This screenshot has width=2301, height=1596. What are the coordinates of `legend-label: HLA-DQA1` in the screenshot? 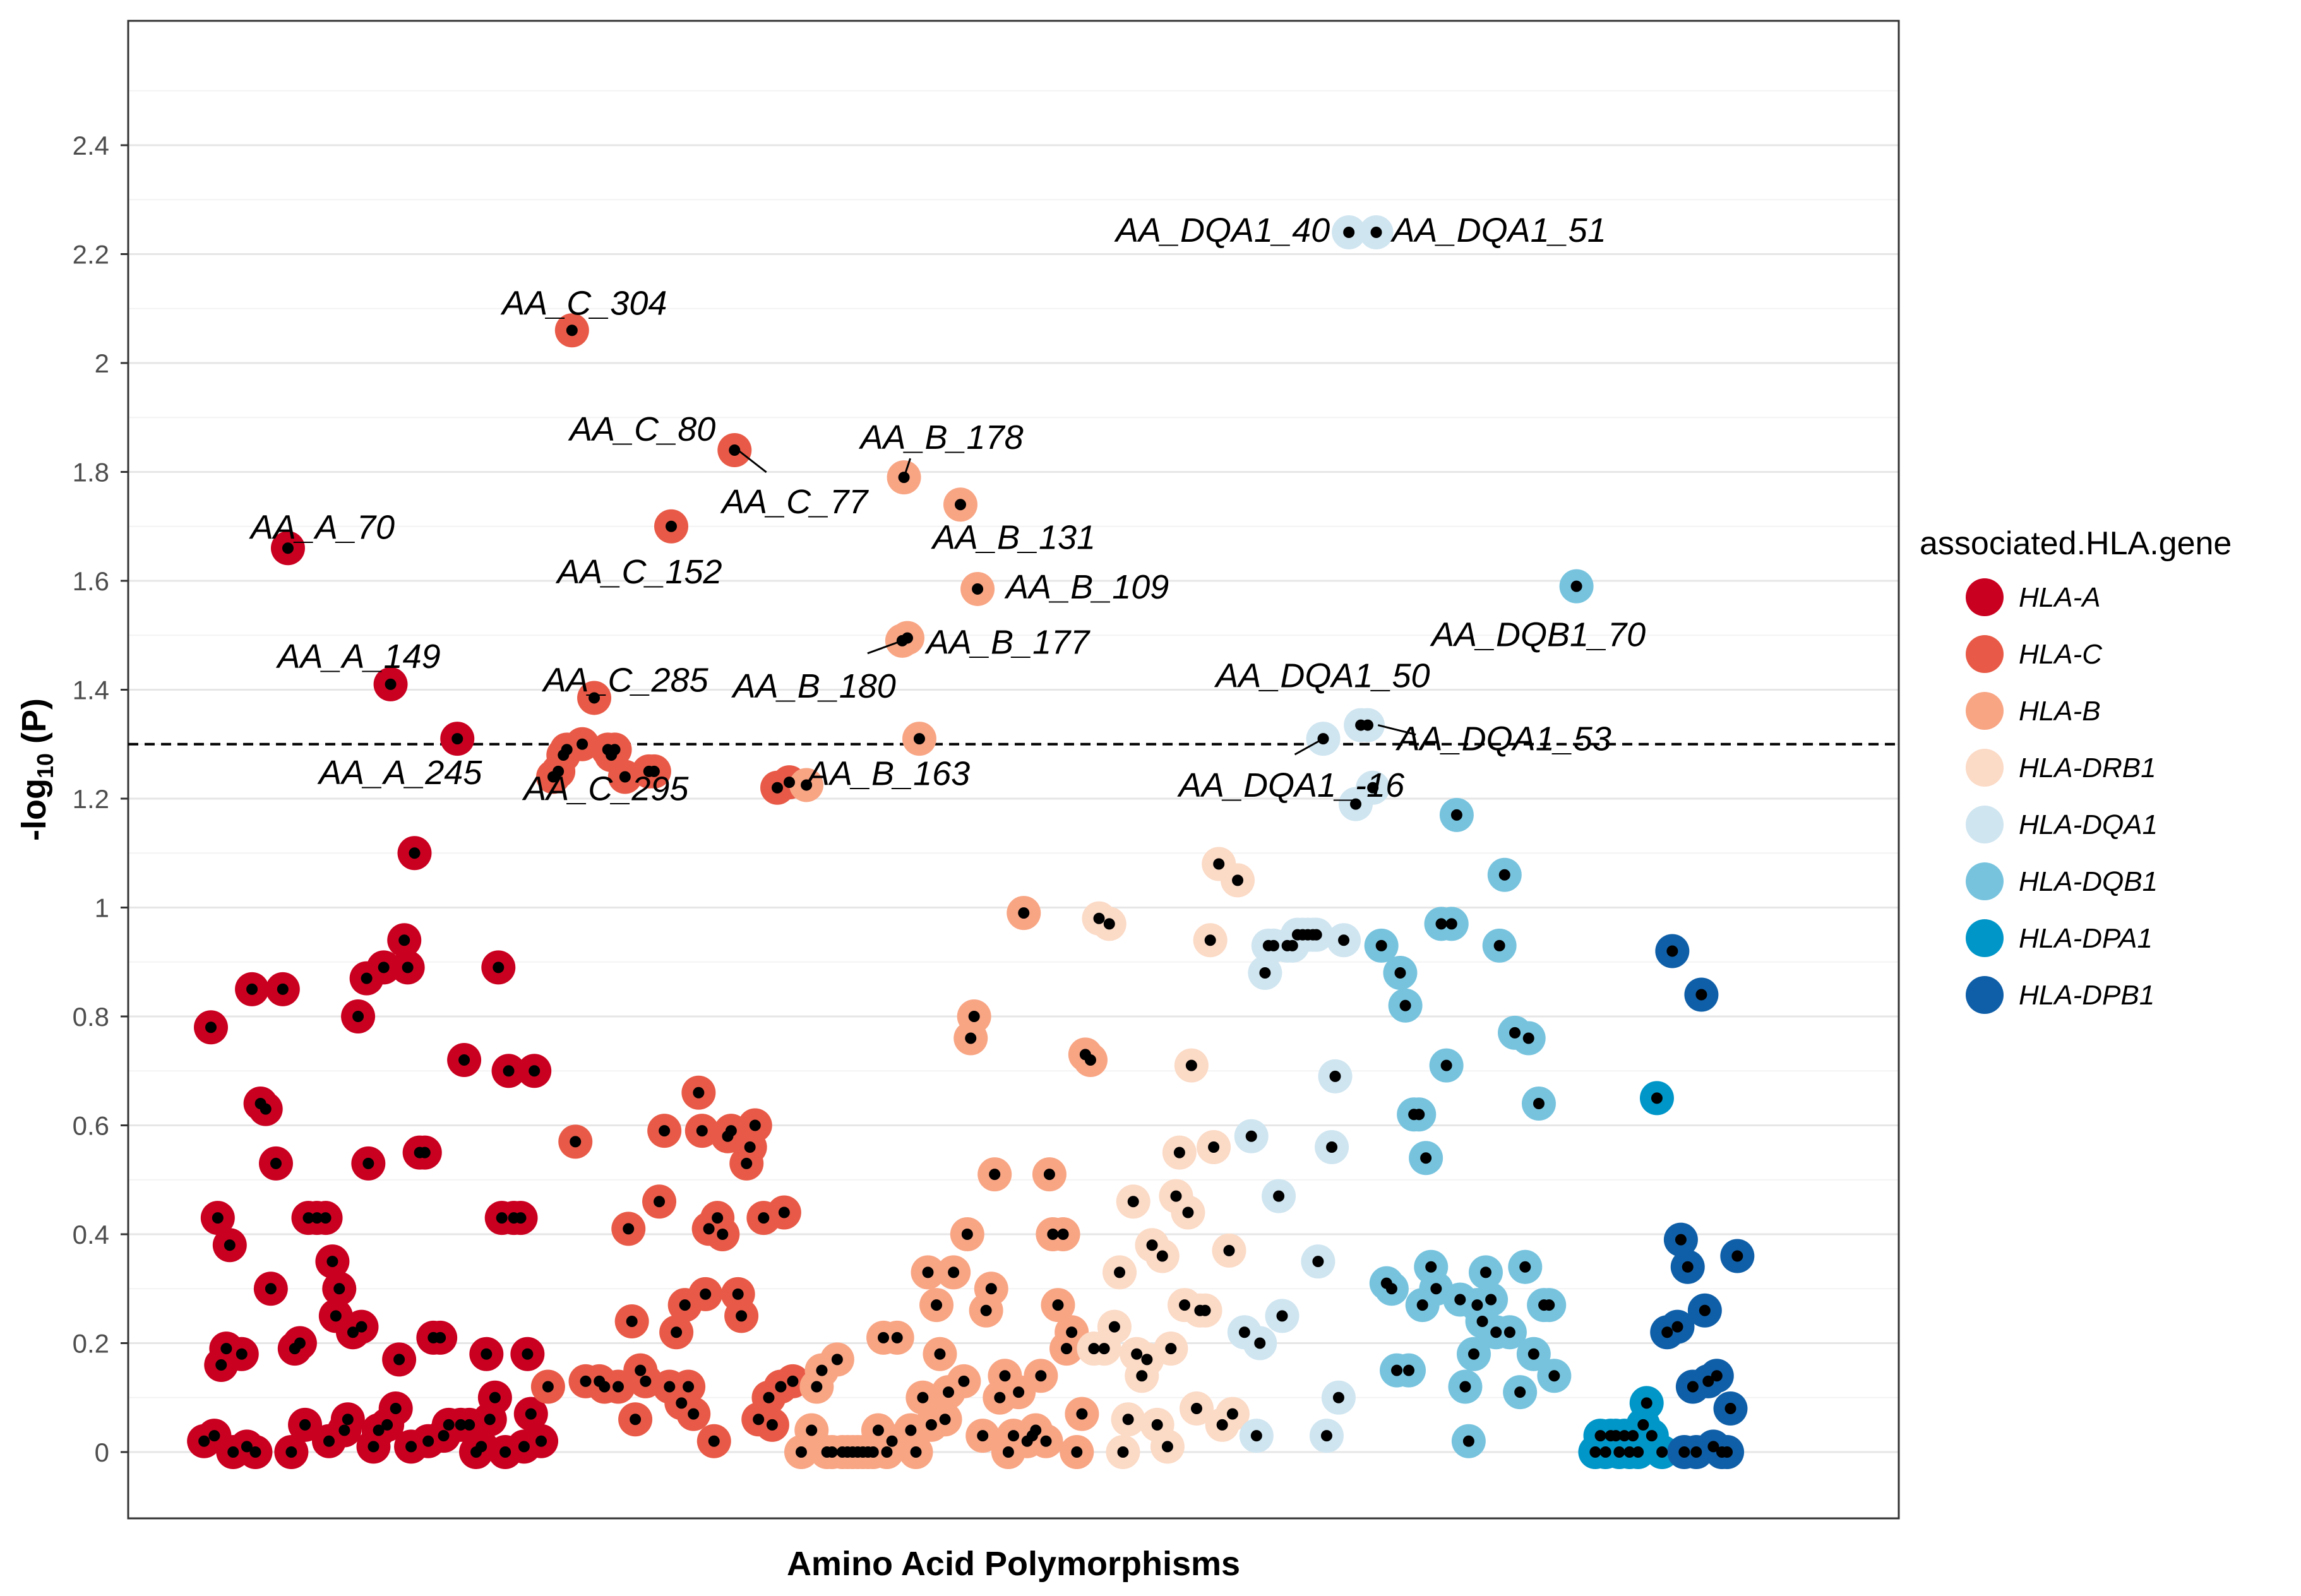 It's located at (2088, 824).